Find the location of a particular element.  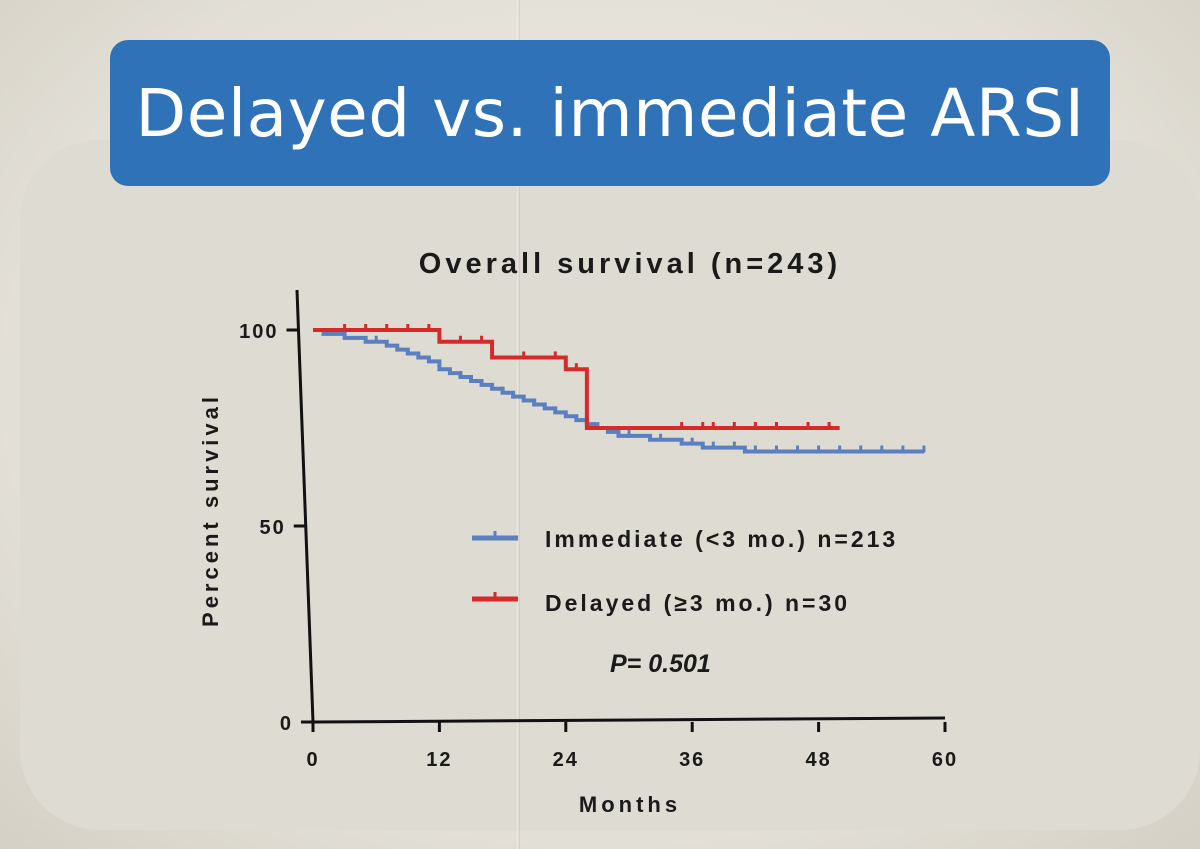

x-axis-label: Months is located at coordinates (630, 804).